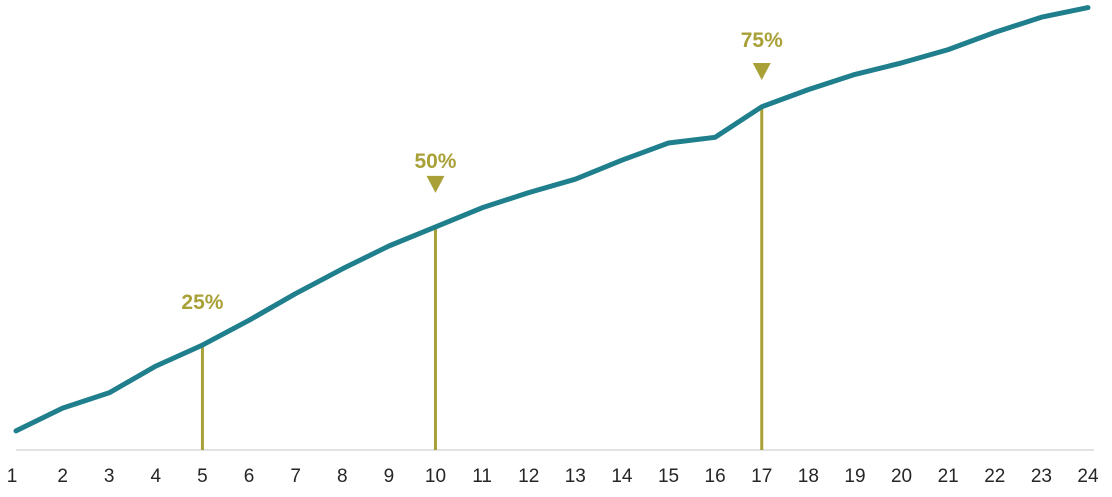  Describe the element at coordinates (435, 476) in the screenshot. I see `x-tick-label: 10` at that location.